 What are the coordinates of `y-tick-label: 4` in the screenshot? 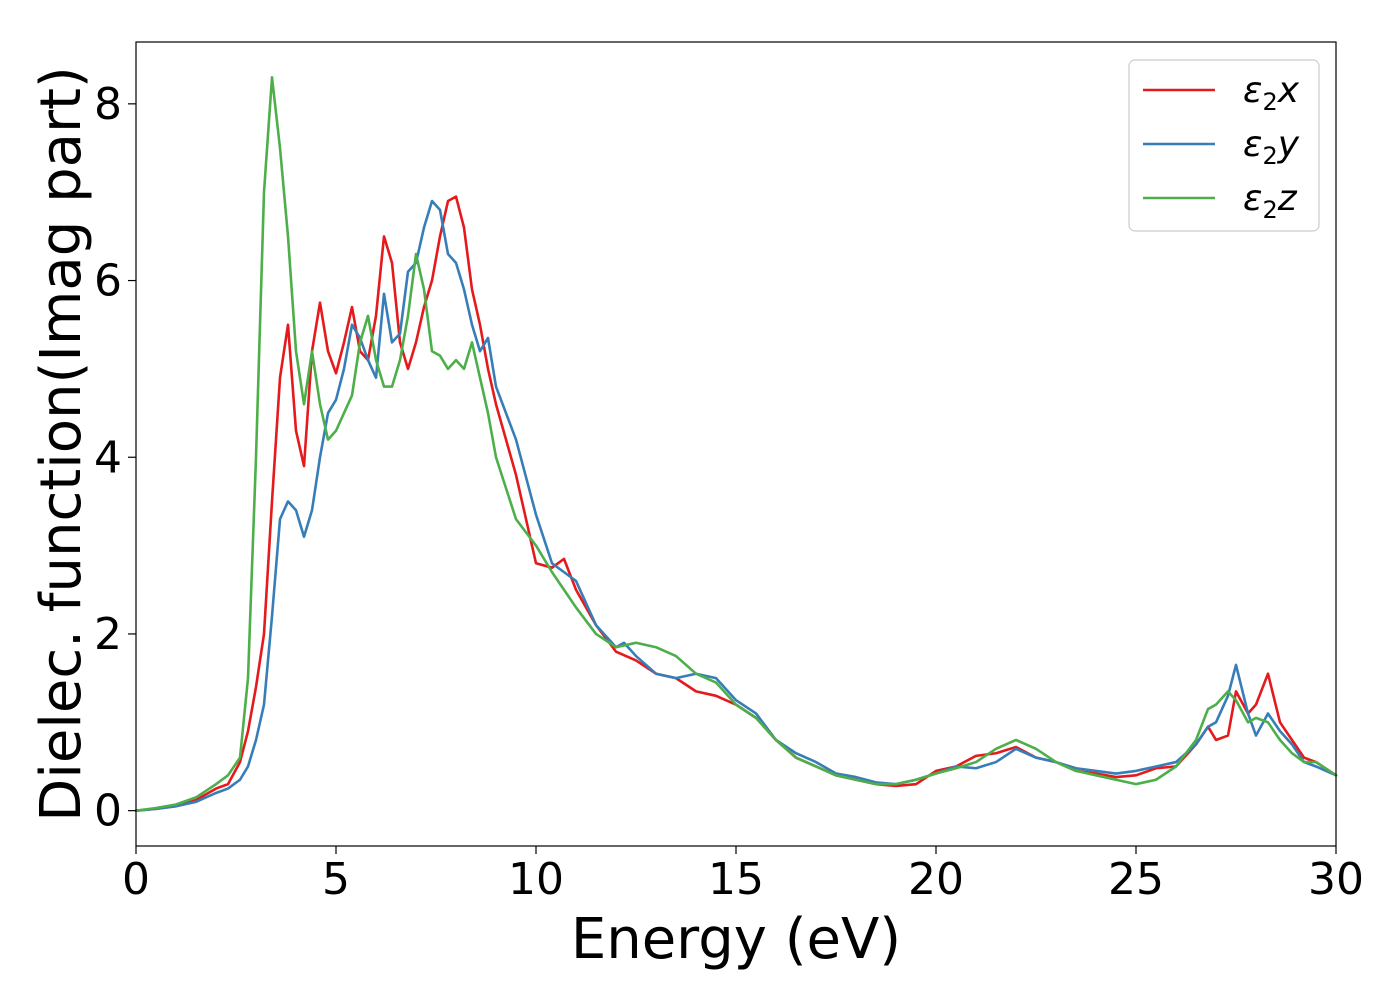 It's located at (108, 457).